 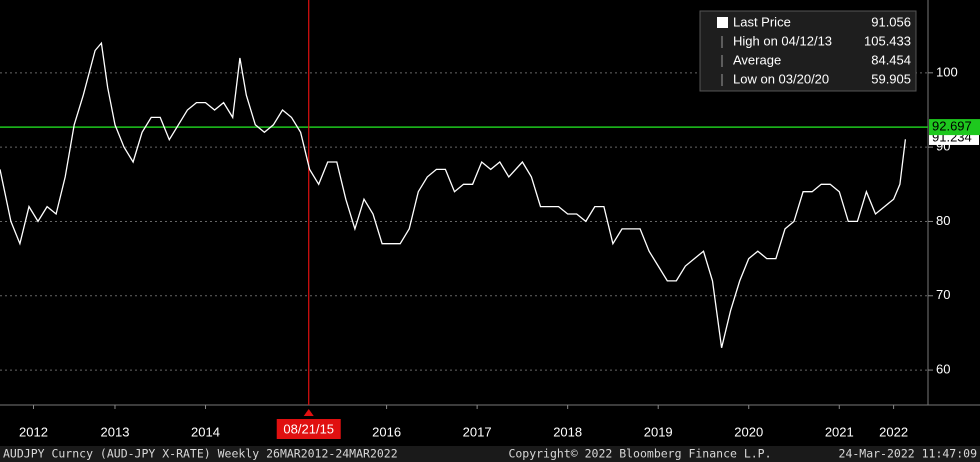 I want to click on x-tick-label: 2020, so click(x=748, y=431).